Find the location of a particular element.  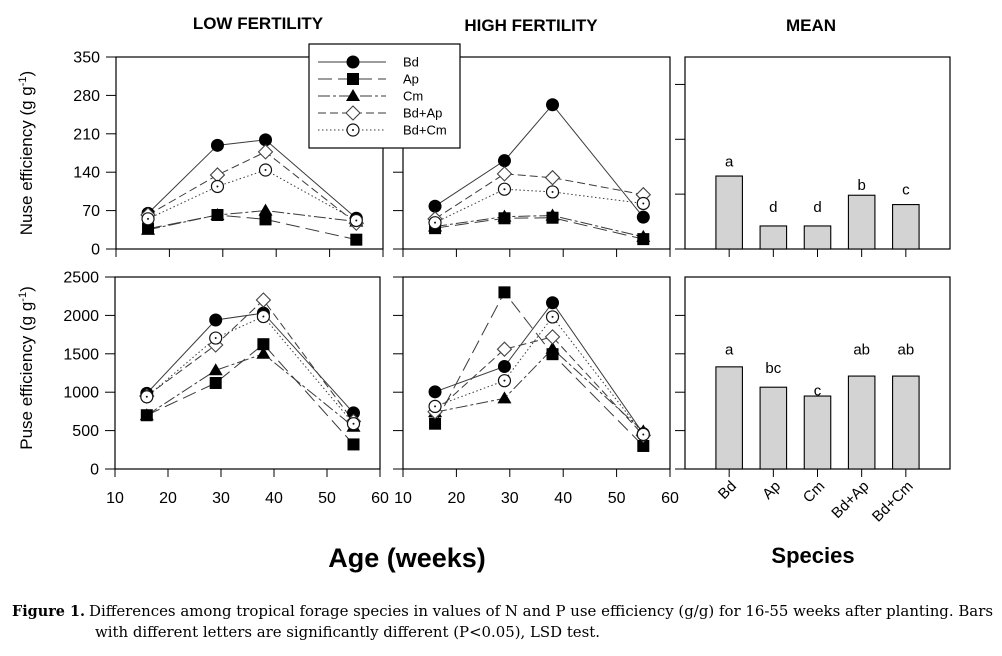

legend-entry-ap: Ap is located at coordinates (368, 79).